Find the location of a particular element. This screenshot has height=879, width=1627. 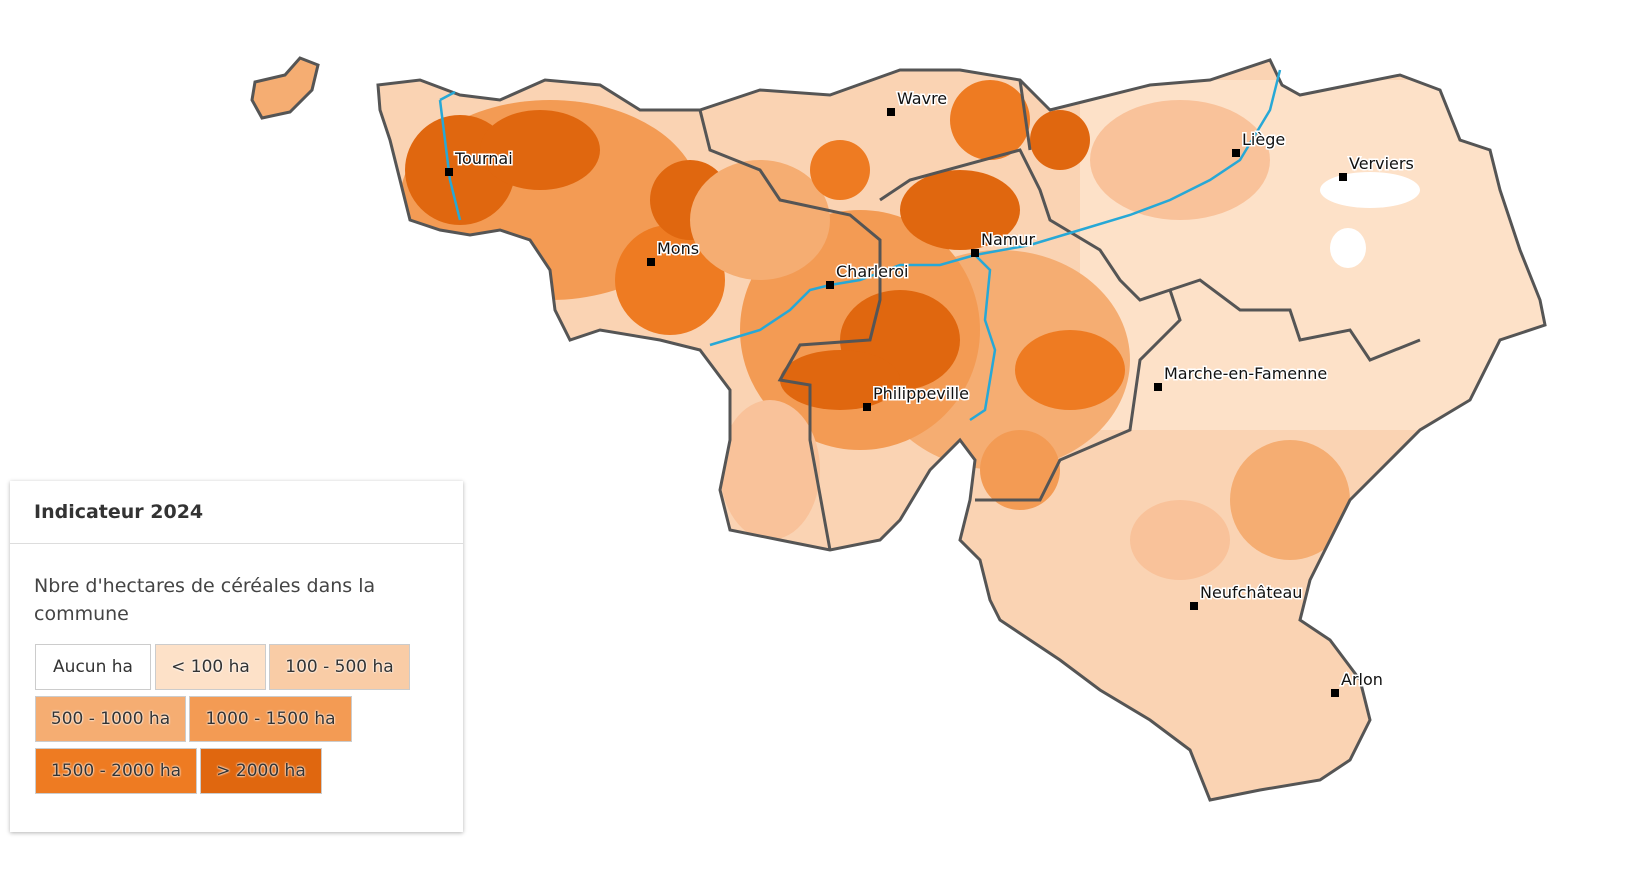

legend-title: Indicateur 2024 is located at coordinates (236, 512).